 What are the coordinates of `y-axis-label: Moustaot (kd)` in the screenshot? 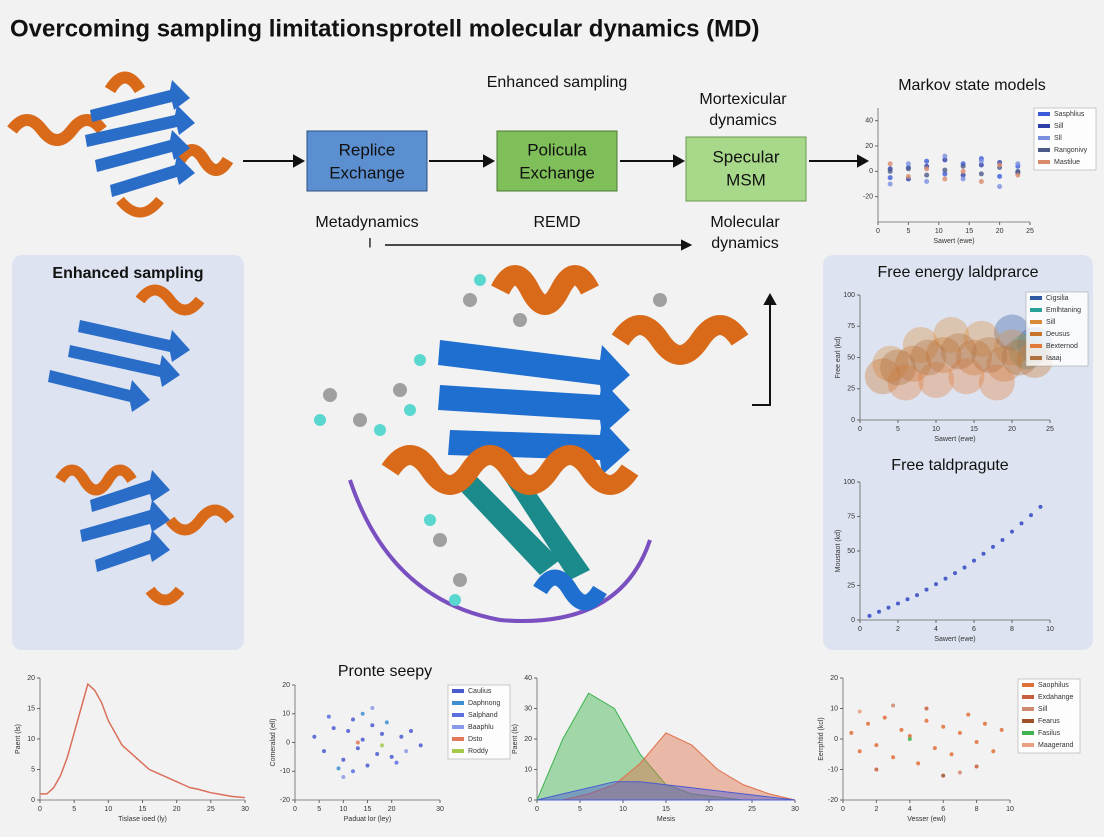 It's located at (838, 551).